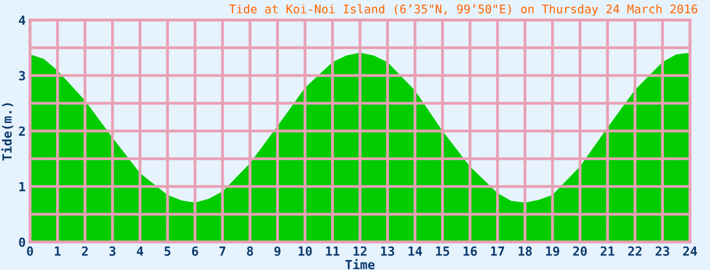 The height and width of the screenshot is (270, 710). What do you see at coordinates (250, 251) in the screenshot?
I see `x-tick-label: 8` at bounding box center [250, 251].